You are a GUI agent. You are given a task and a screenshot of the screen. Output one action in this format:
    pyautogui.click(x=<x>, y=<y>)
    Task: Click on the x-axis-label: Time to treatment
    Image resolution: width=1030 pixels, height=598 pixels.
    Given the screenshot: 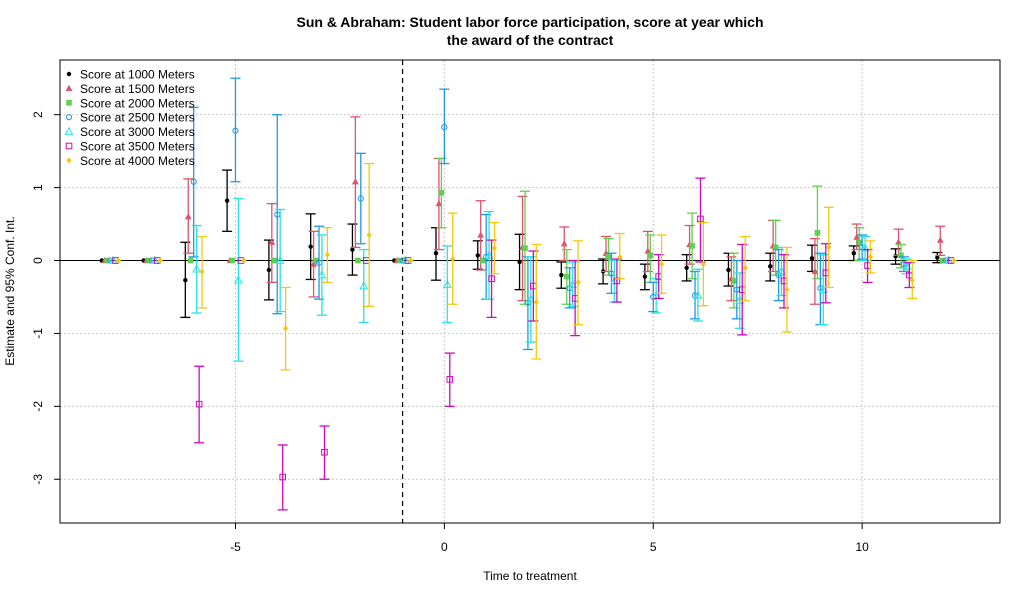 What is the action you would take?
    pyautogui.click(x=530, y=576)
    